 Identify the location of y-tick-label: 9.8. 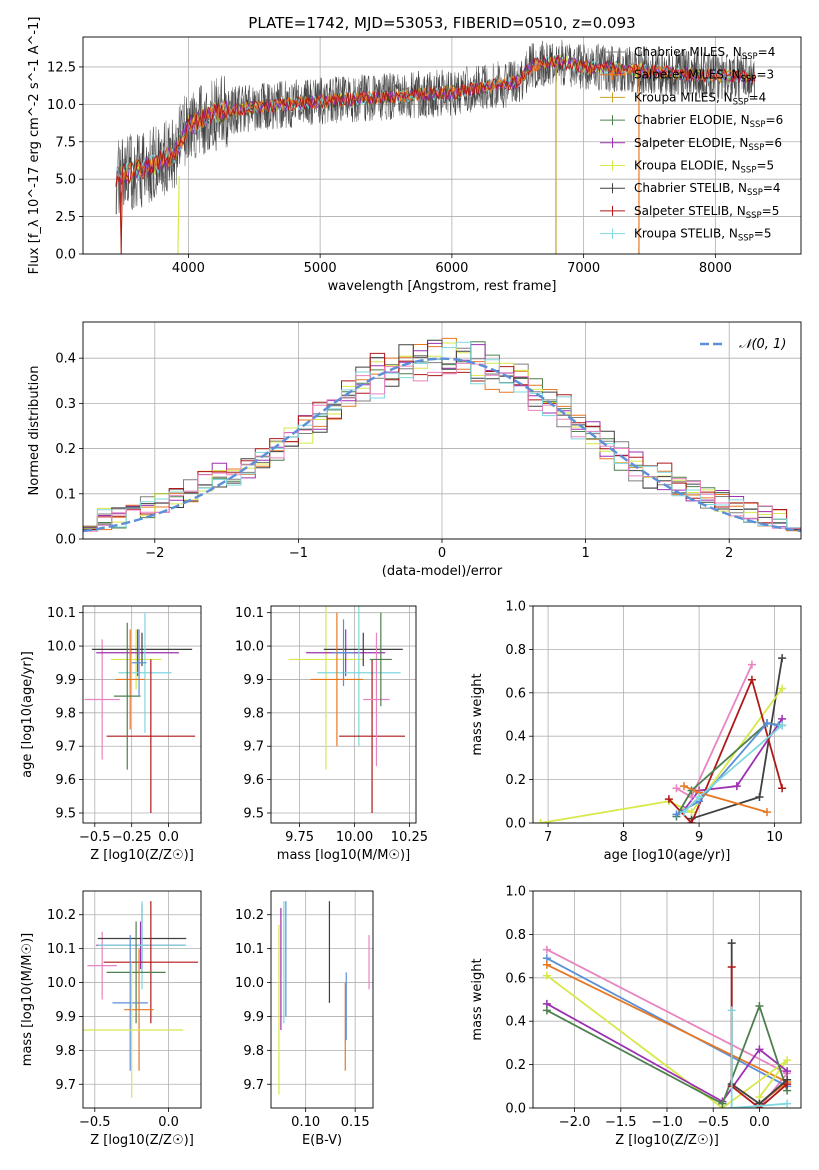
(253, 713).